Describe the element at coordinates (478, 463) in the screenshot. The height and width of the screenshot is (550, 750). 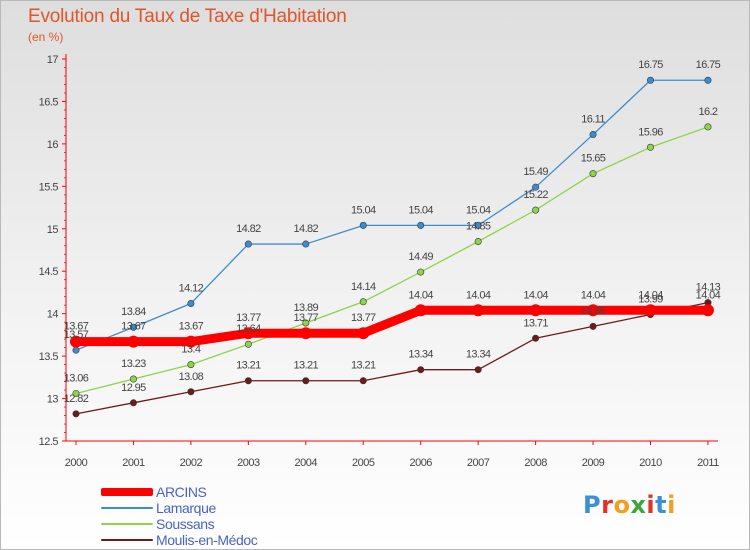
I see `x-tick-label: 2007` at that location.